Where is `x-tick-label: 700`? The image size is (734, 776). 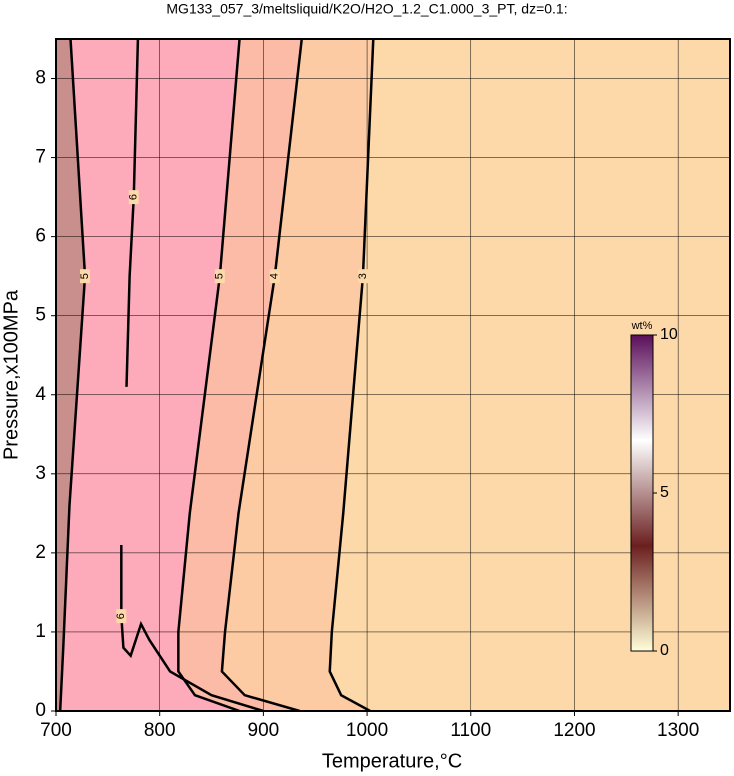 x-tick-label: 700 is located at coordinates (56, 730).